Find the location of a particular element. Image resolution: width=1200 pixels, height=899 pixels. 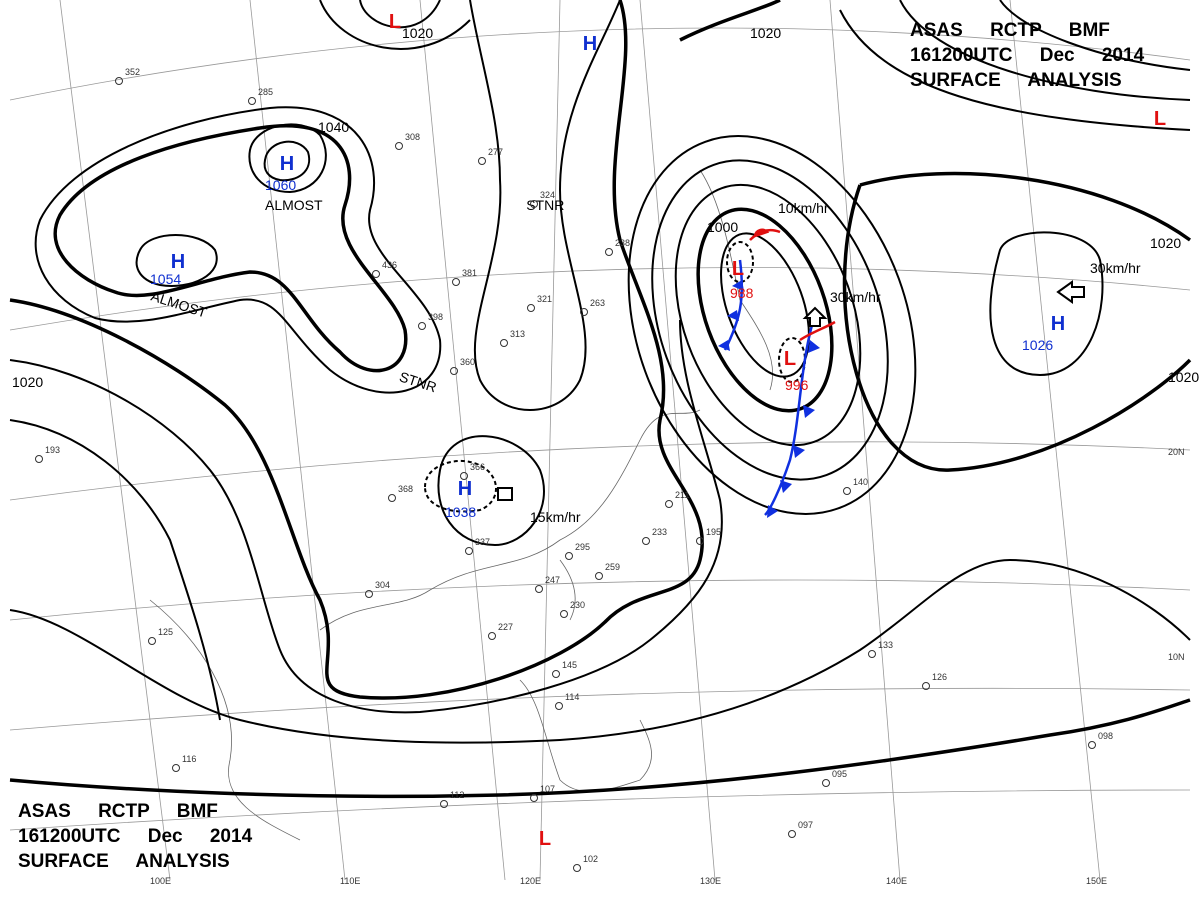

longitude-label: 130E is located at coordinates (710, 881).